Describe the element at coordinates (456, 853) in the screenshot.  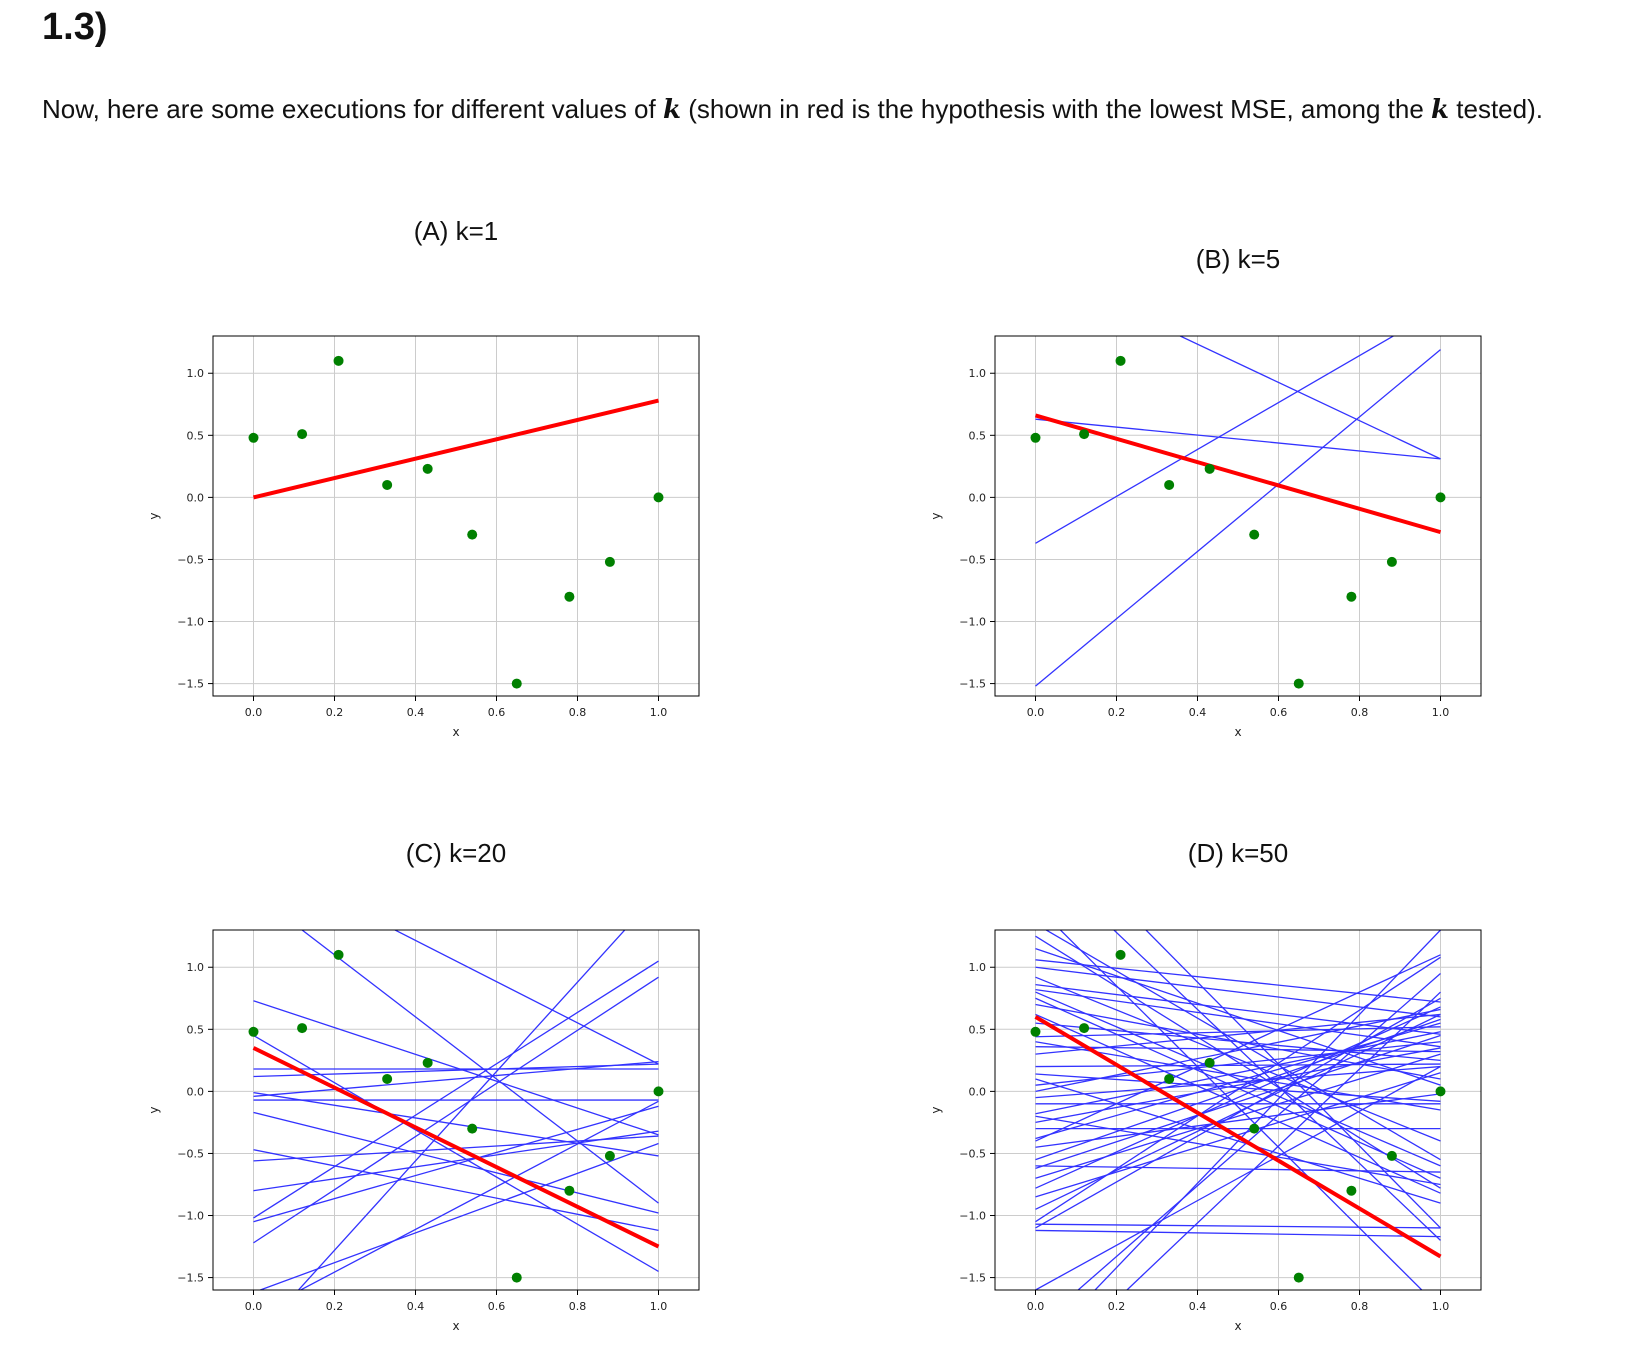
I see `chart-title: (C) k=20` at that location.